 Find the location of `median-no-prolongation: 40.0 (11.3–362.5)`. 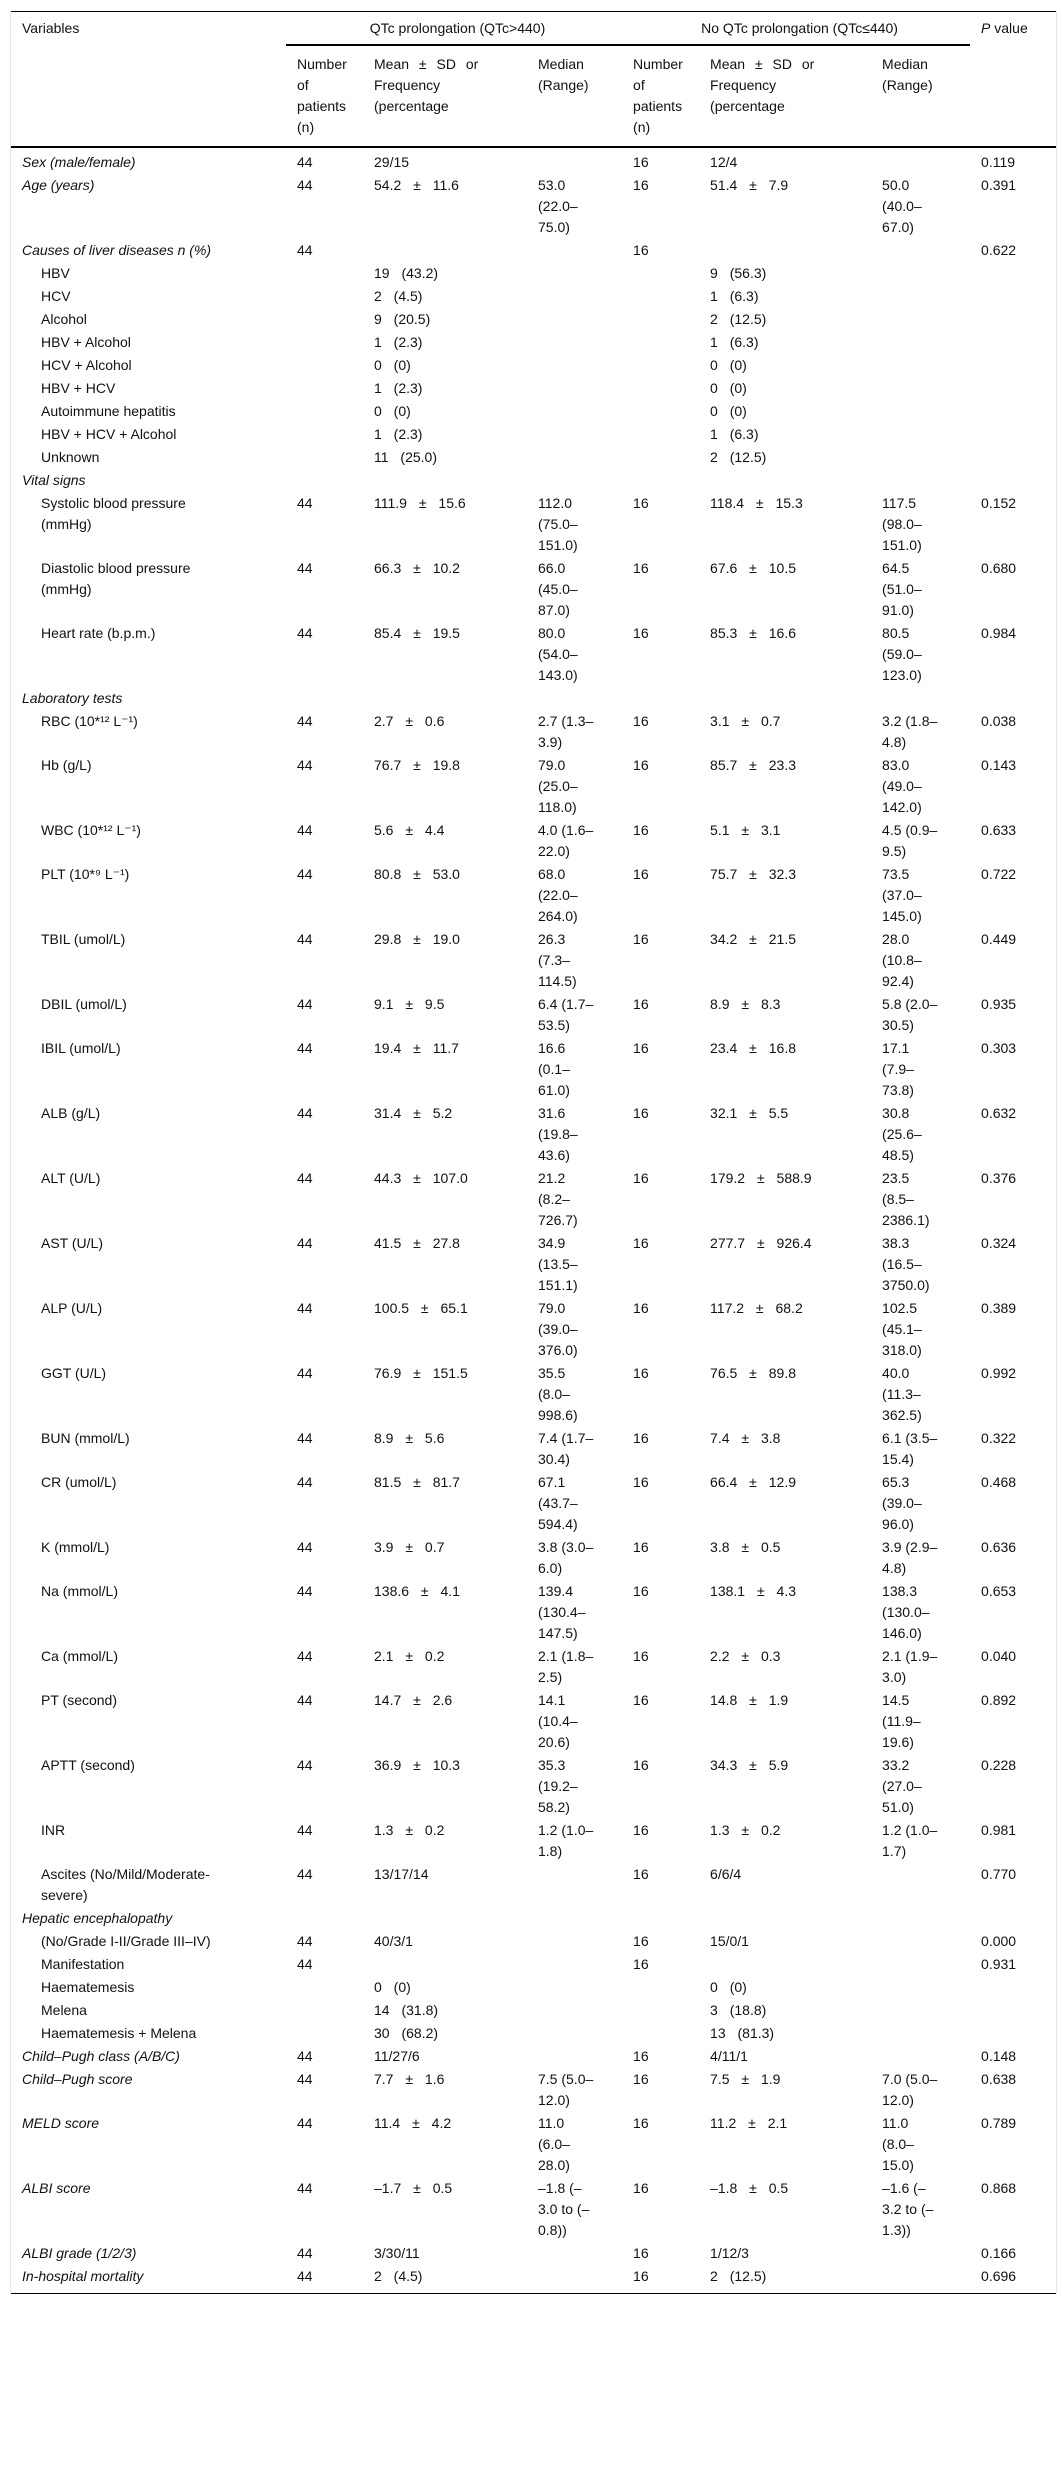

median-no-prolongation: 40.0 (11.3–362.5) is located at coordinates (920, 1394).